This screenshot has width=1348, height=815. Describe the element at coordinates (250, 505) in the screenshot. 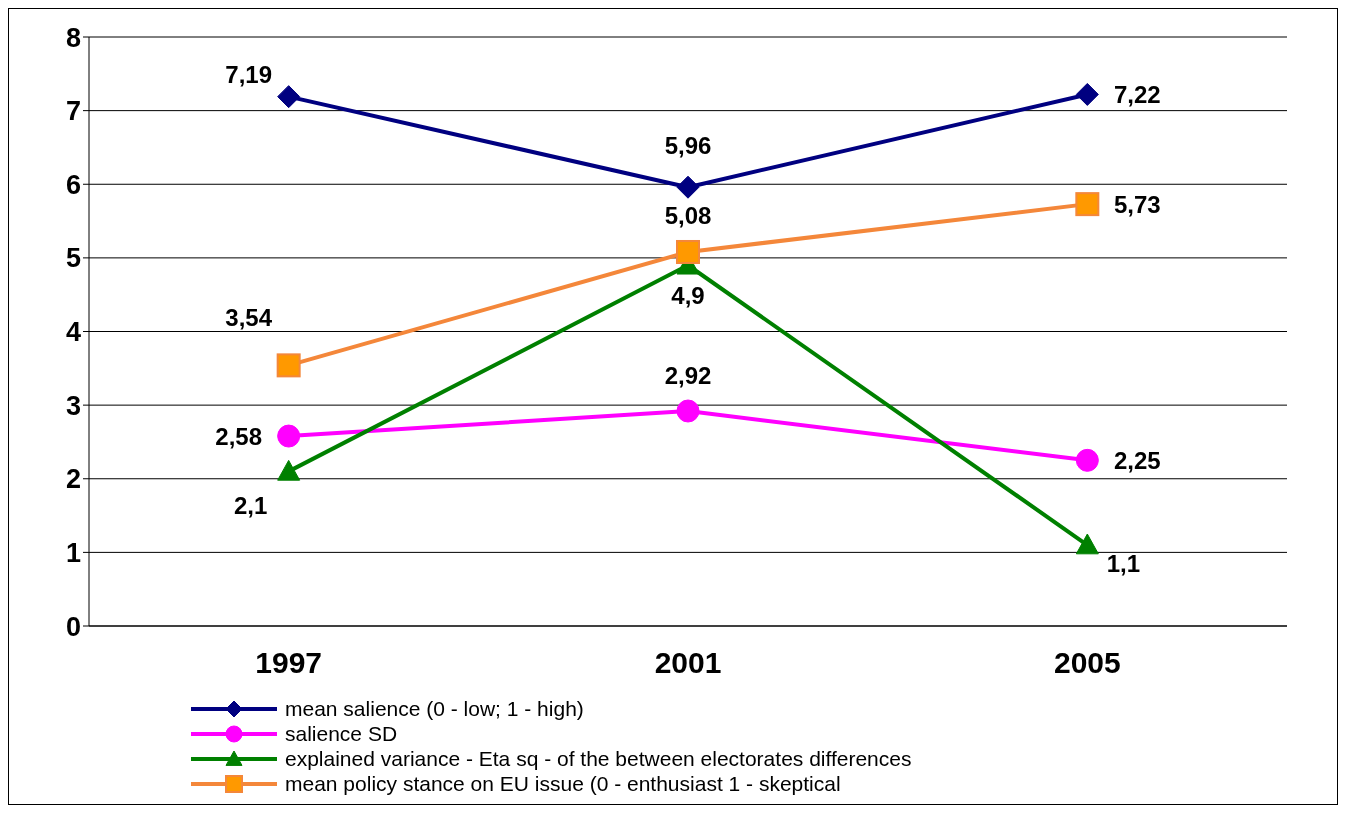

I see `data-label: 2,1` at that location.